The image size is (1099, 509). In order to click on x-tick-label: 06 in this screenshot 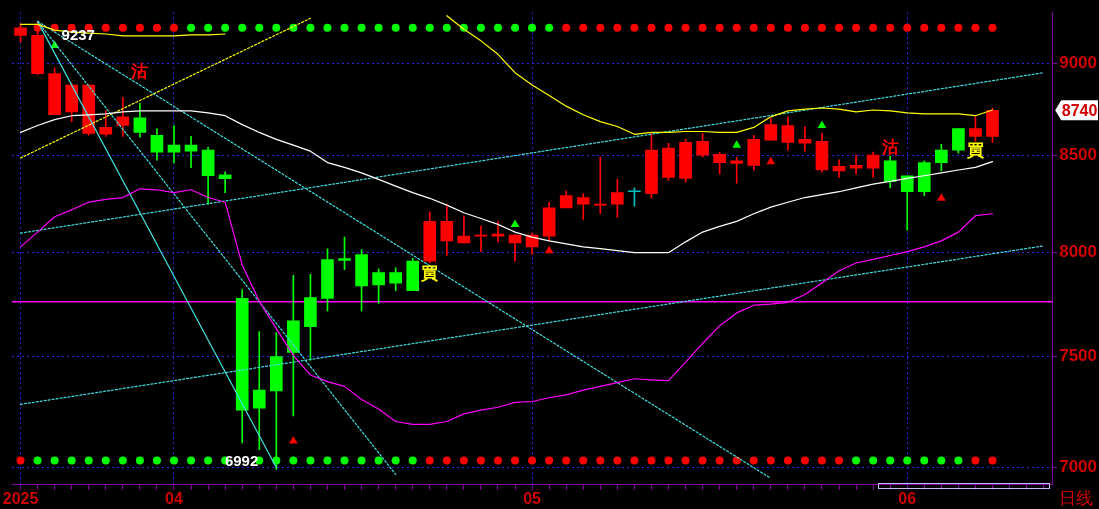, I will do `click(907, 498)`.